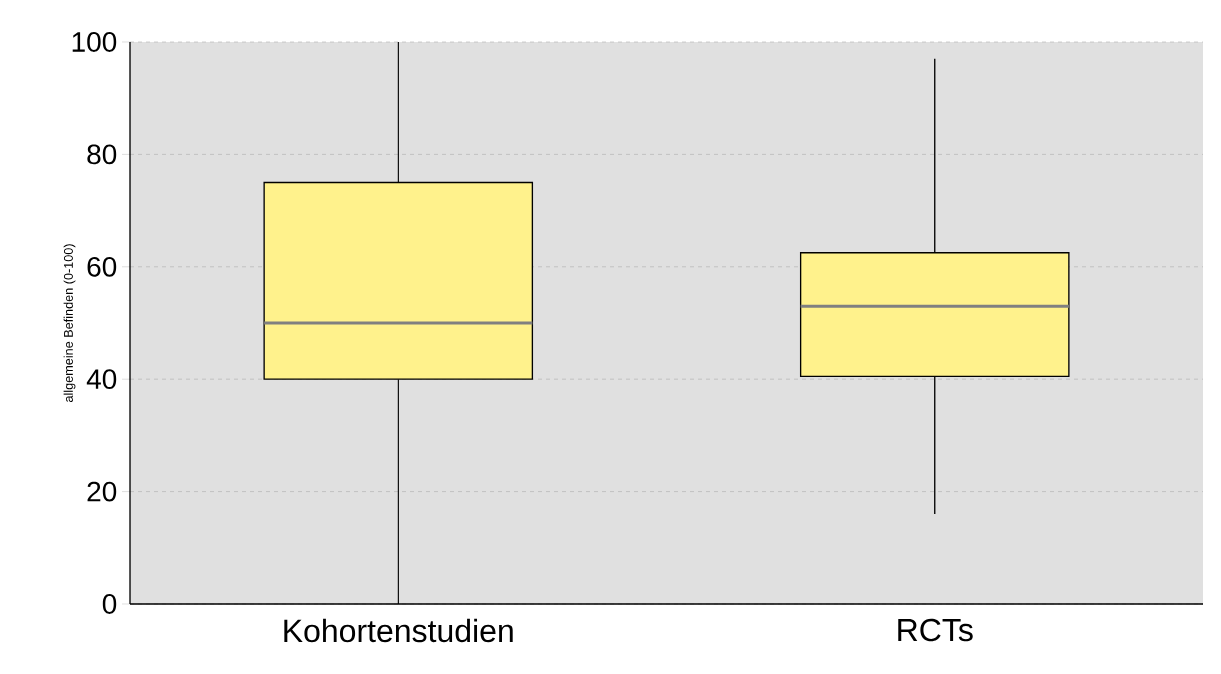 The height and width of the screenshot is (674, 1221). What do you see at coordinates (69, 323) in the screenshot?
I see `y-axis-title: allgemeine Befinden (0-100)` at bounding box center [69, 323].